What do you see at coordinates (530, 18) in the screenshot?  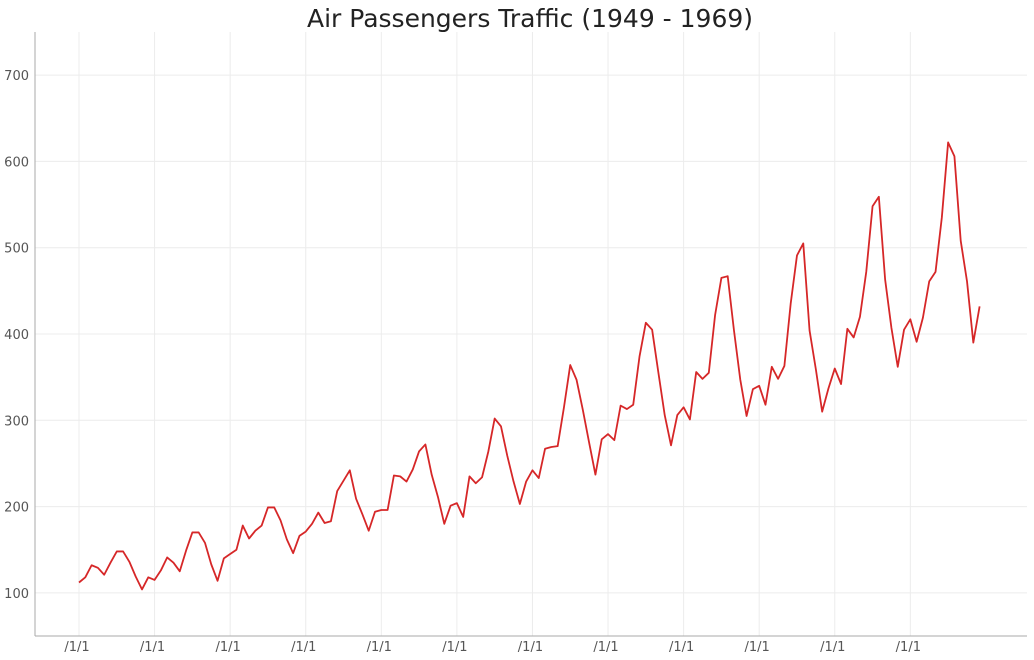 I see `chart-title: Air Passengers Traffic (1949 - 1969)` at bounding box center [530, 18].